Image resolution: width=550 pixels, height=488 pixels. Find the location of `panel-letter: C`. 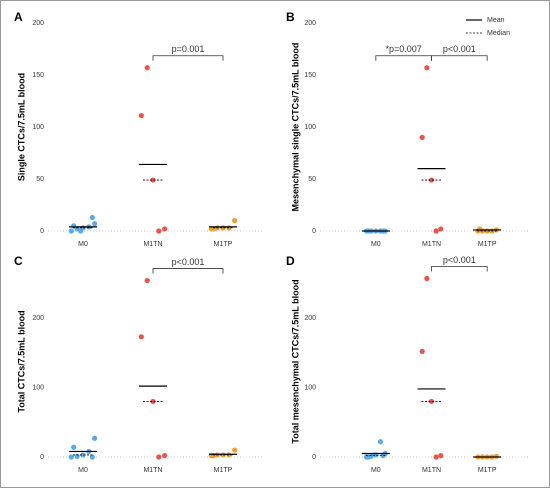

panel-letter: C is located at coordinates (18, 261).